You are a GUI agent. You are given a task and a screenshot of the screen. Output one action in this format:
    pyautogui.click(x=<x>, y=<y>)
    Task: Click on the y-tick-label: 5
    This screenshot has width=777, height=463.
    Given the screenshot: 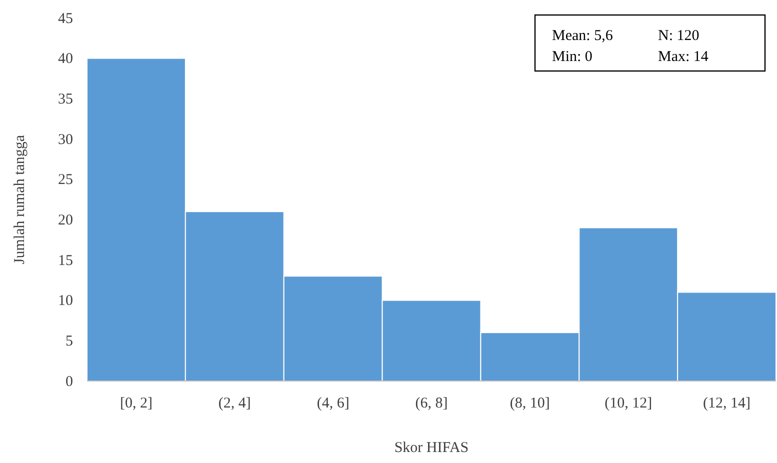 What is the action you would take?
    pyautogui.click(x=69, y=341)
    